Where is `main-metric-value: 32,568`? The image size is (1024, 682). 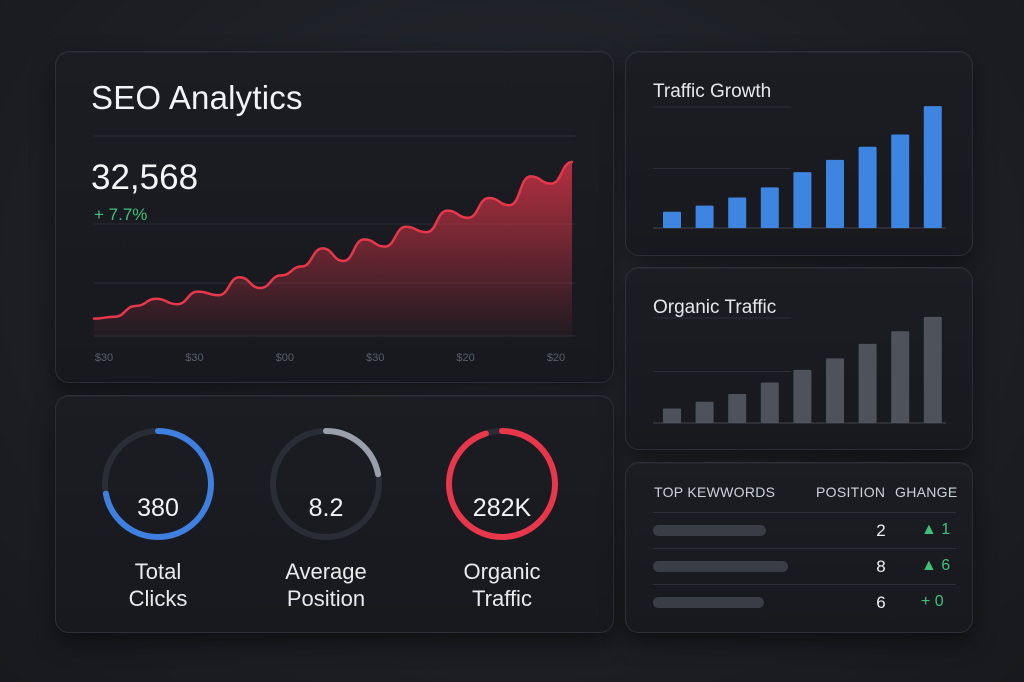 main-metric-value: 32,568 is located at coordinates (145, 177).